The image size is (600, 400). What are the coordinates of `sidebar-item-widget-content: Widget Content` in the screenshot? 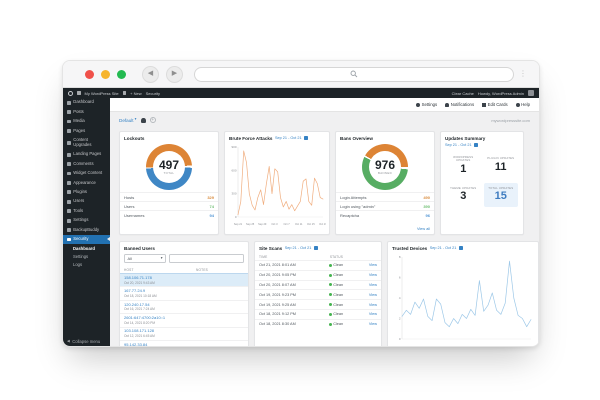 It's located at (86, 173).